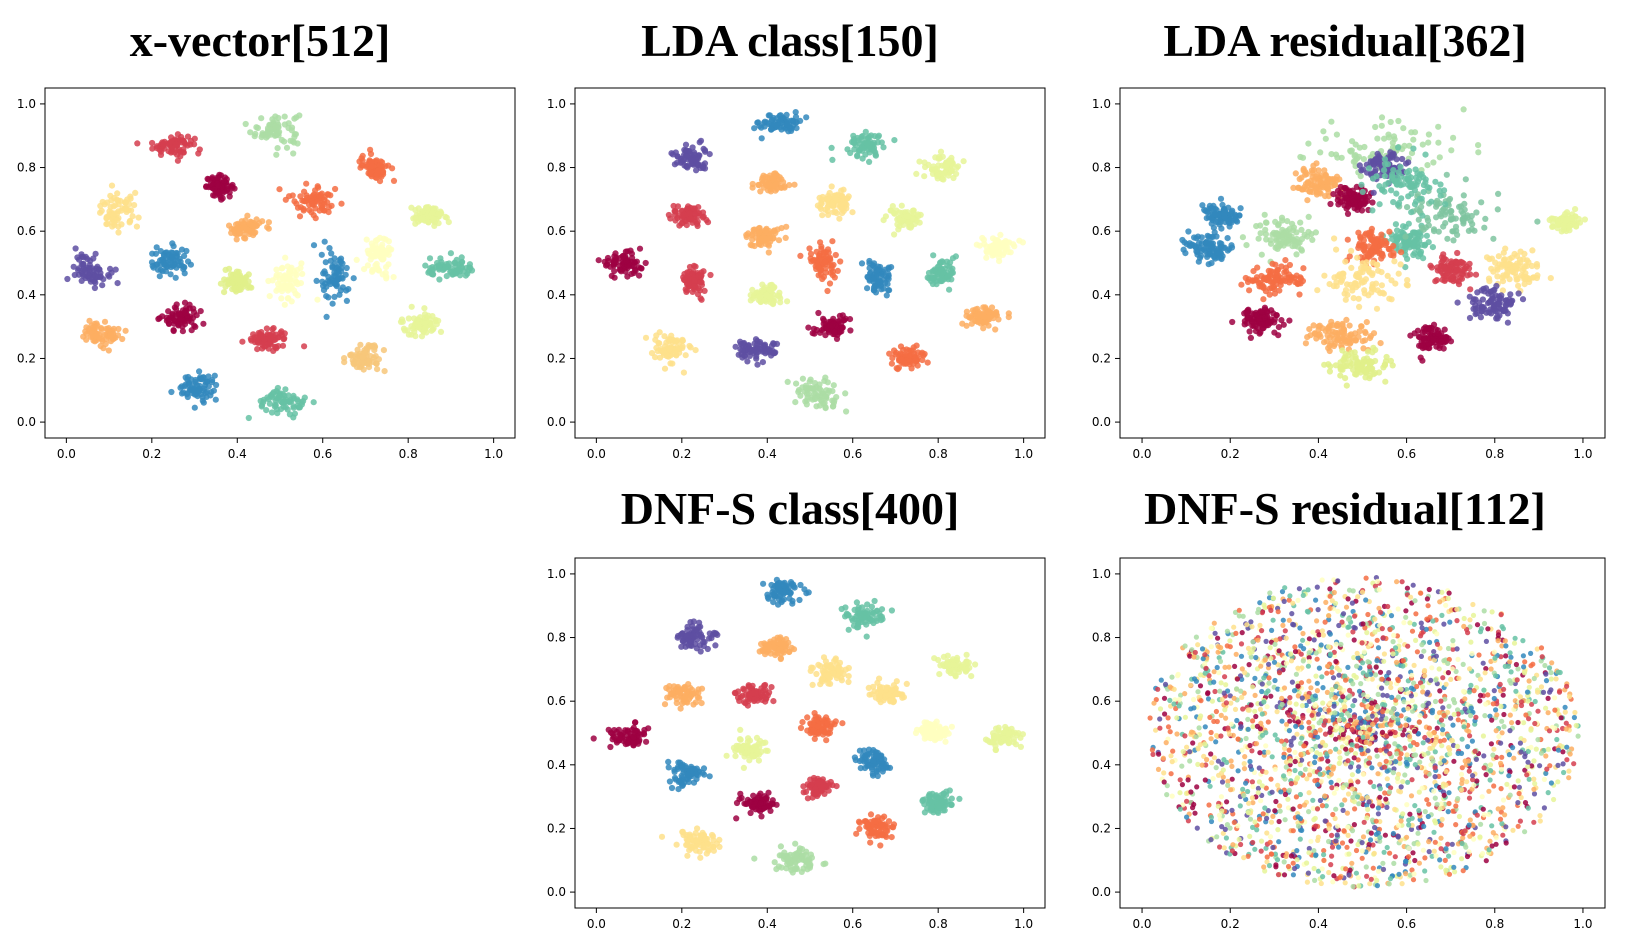 The height and width of the screenshot is (946, 1630). I want to click on plot-frame, so click(280, 263).